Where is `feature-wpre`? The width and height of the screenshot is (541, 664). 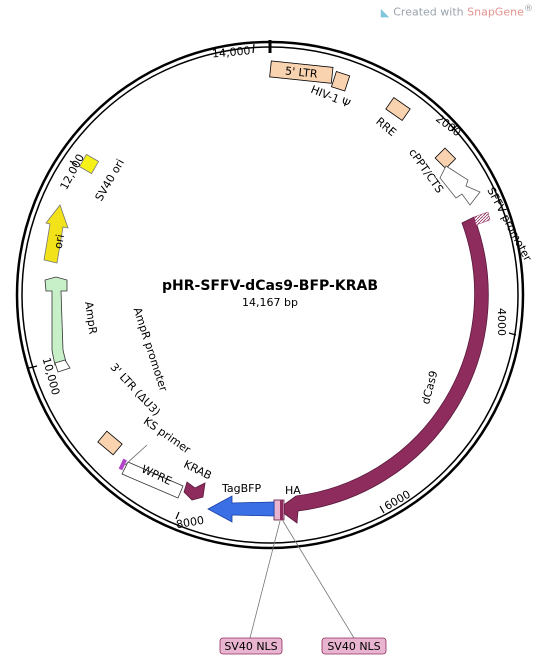 feature-wpre is located at coordinates (152, 480).